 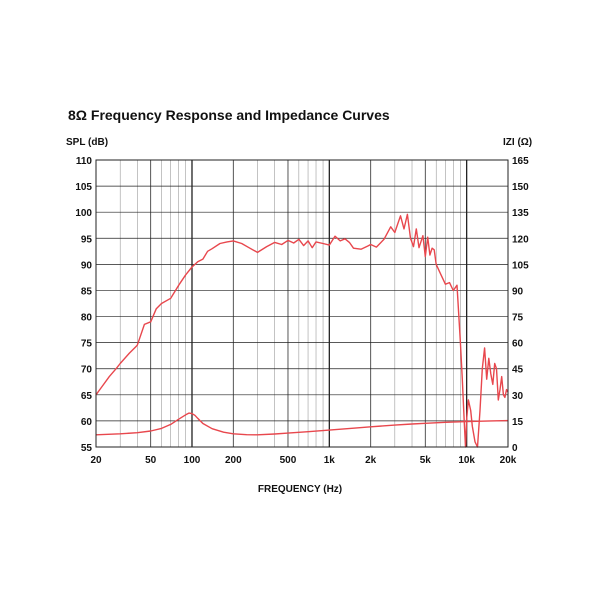 What do you see at coordinates (87, 142) in the screenshot?
I see `y-axis-left-label: SPL (dB)` at bounding box center [87, 142].